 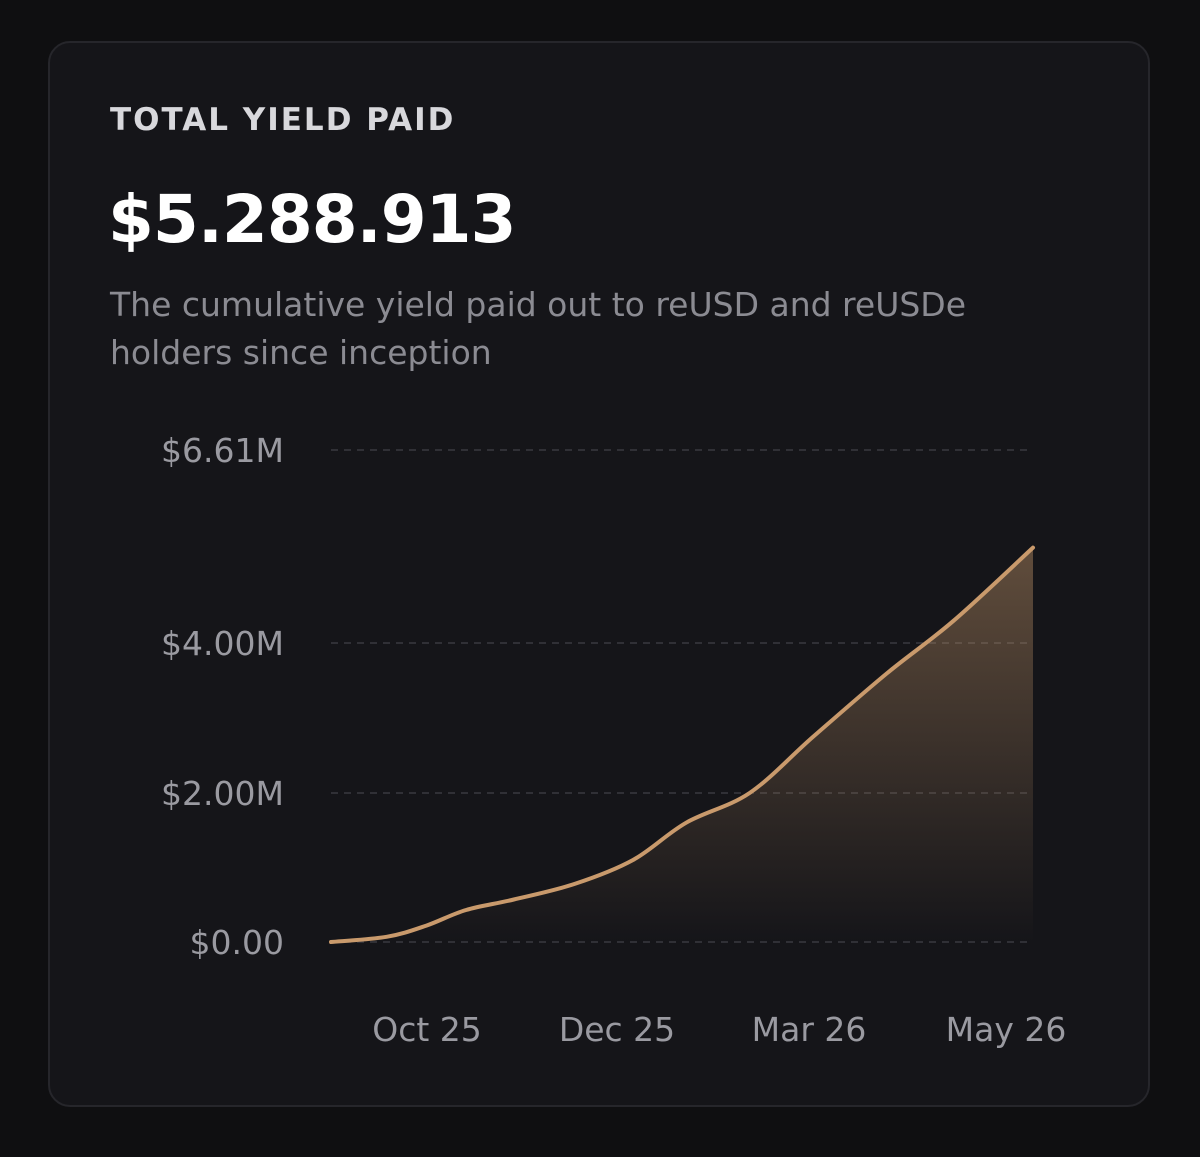 I want to click on total-yield-value: $5.288.913, so click(x=312, y=219).